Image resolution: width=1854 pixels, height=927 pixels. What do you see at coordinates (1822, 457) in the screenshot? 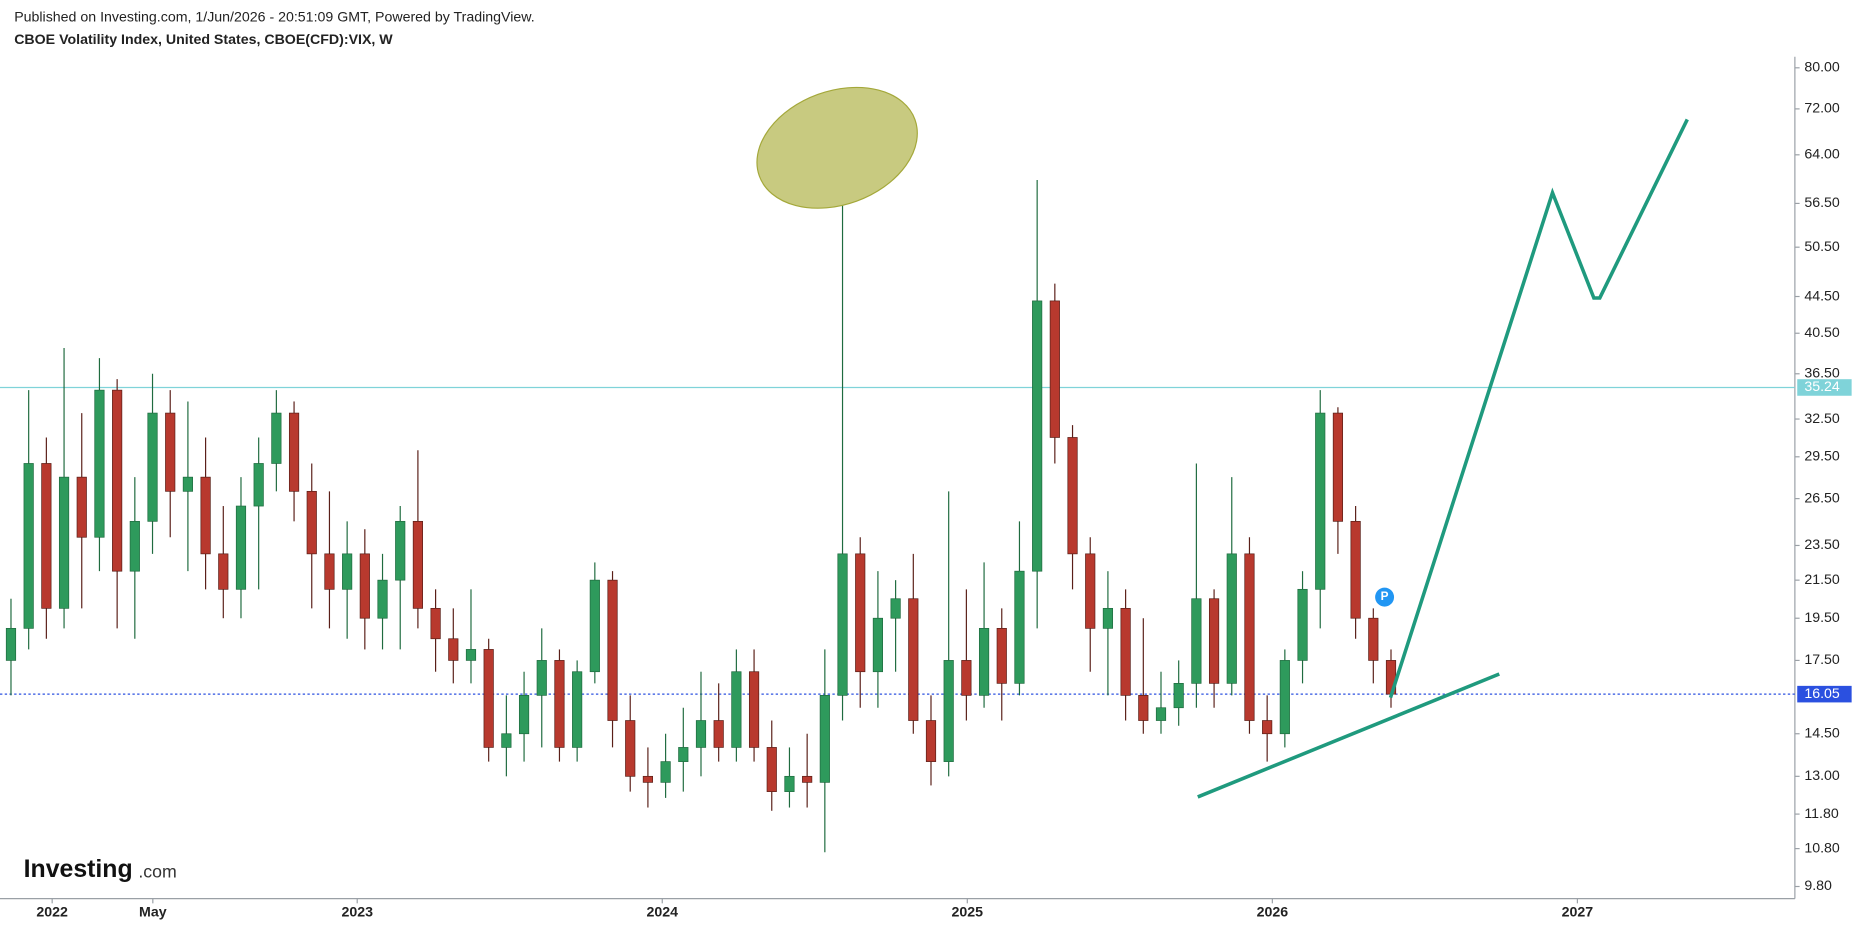
I see `y-tick-label: 29.50` at bounding box center [1822, 457].